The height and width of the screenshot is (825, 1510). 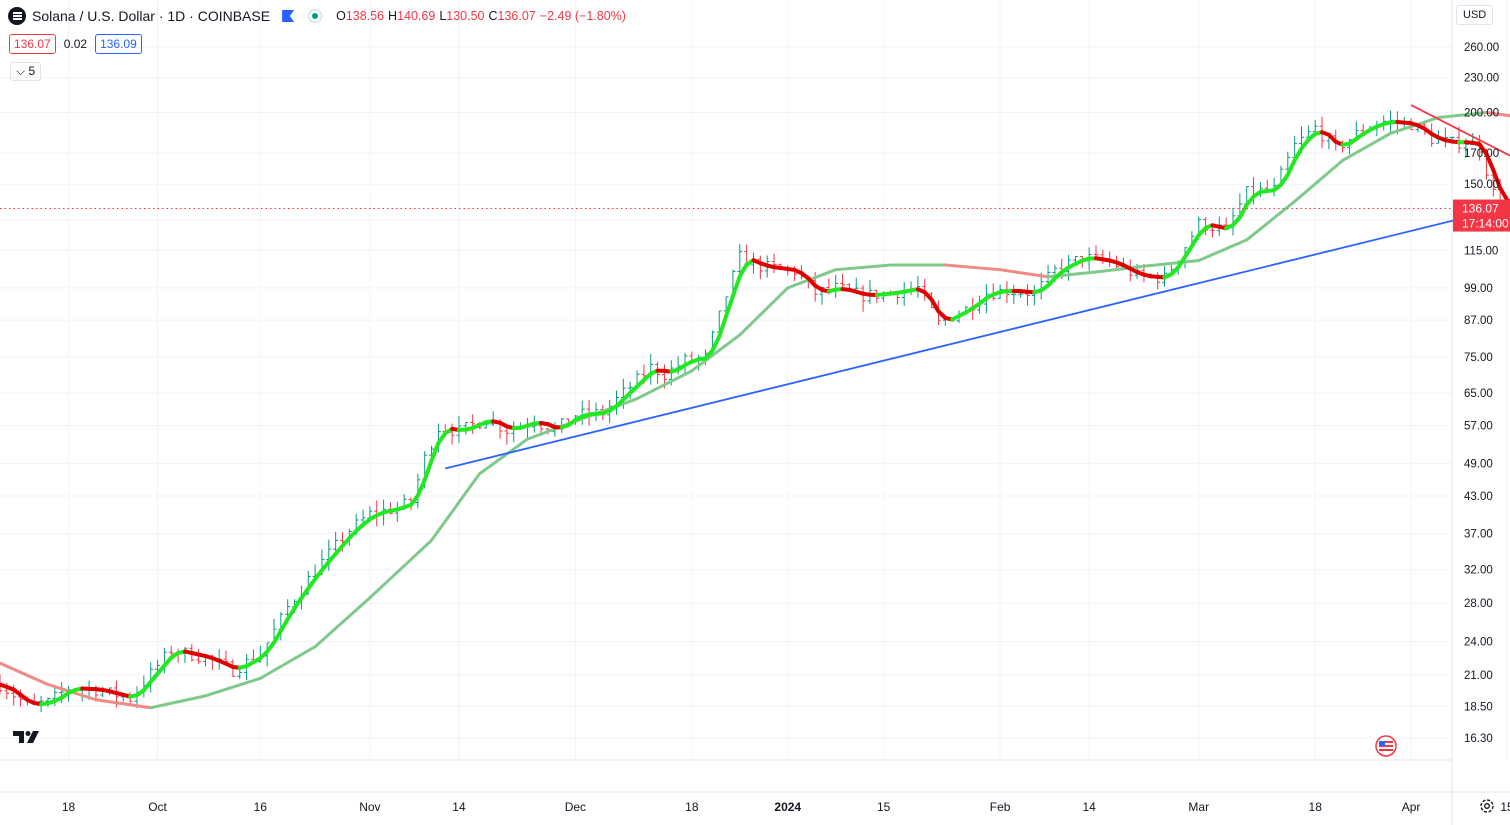 I want to click on price-tick-label: 21.00, so click(x=1478, y=676).